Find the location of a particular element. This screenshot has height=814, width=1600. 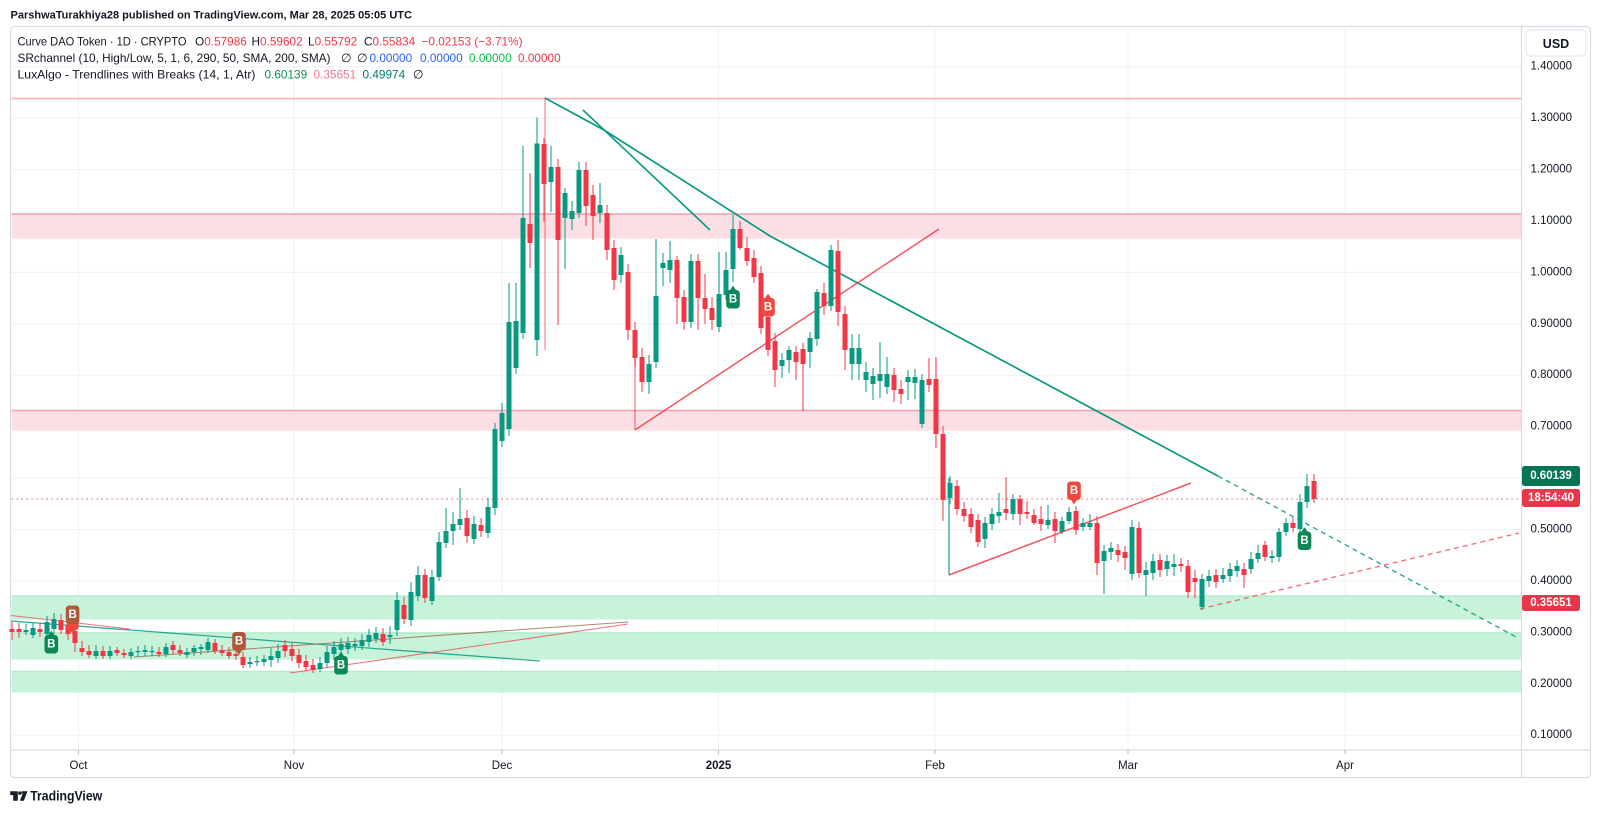

svg-text: 2025 is located at coordinates (719, 766).